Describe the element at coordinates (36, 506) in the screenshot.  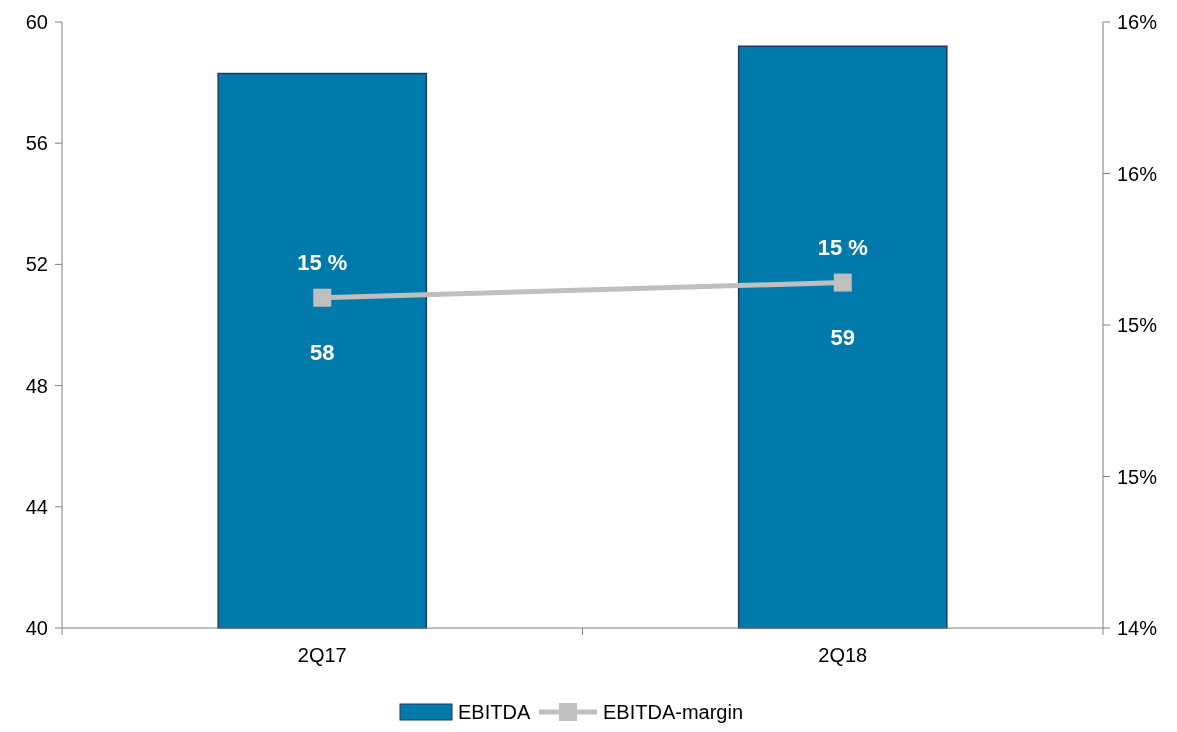
I see `y-tick-label: 44` at that location.